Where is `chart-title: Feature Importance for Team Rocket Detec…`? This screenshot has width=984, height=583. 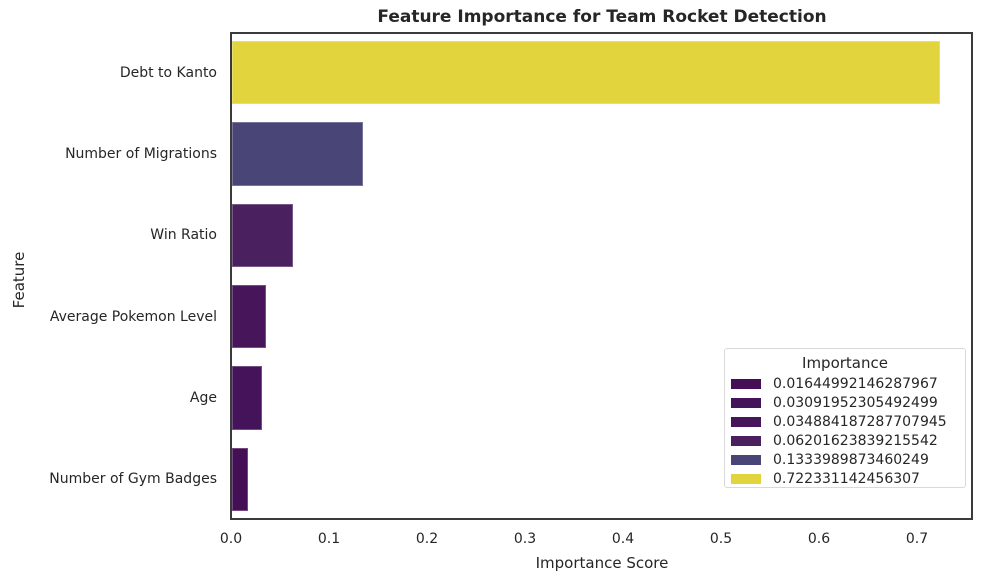
chart-title: Feature Importance for Team Rocket Detec… is located at coordinates (602, 17).